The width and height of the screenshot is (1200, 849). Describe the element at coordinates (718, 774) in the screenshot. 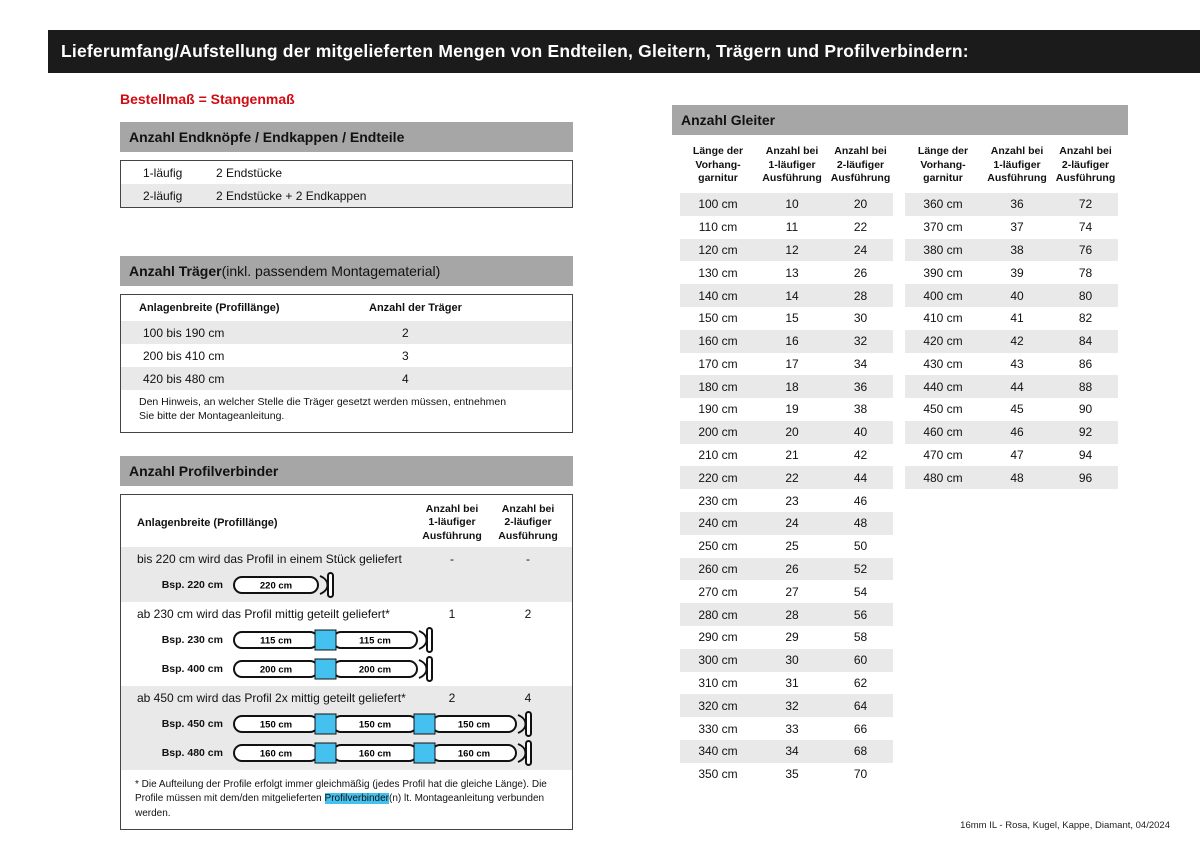

I see `length-value: 350 cm` at that location.